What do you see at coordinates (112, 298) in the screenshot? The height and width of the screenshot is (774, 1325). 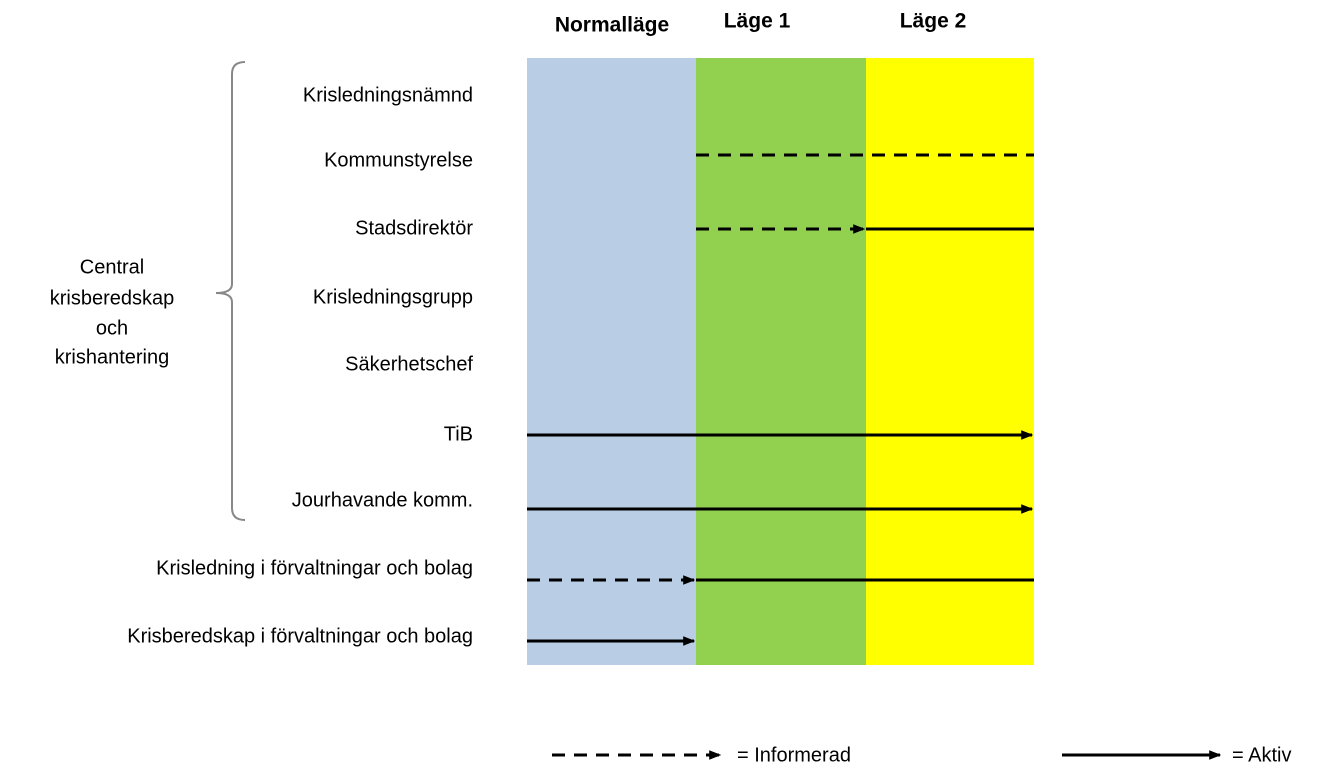 I see `group-label: krisberedskap` at bounding box center [112, 298].